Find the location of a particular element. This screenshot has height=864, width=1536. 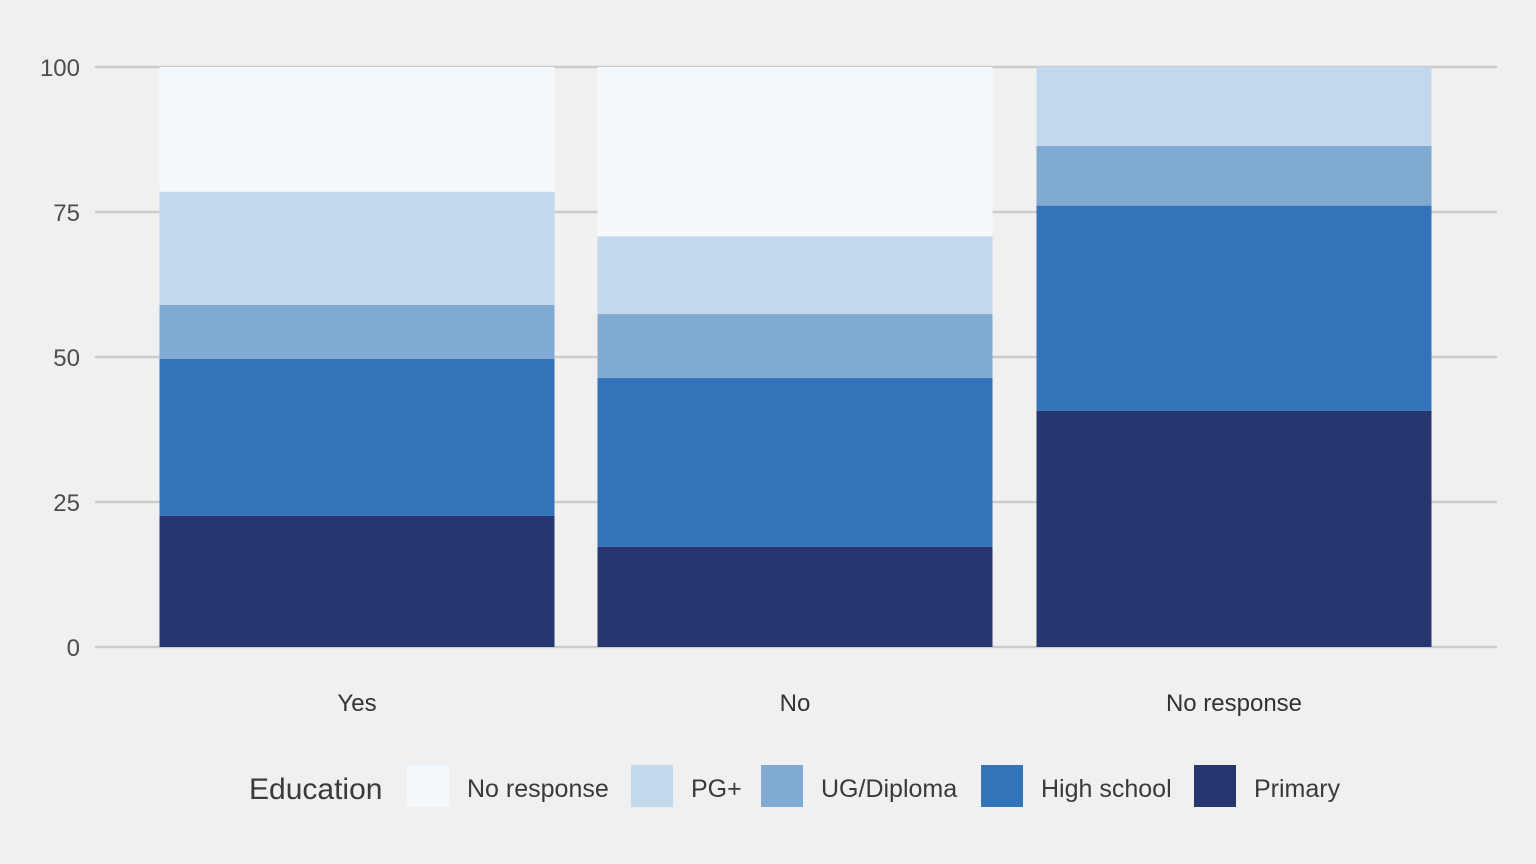

y-tick-label: 0 is located at coordinates (73, 648).